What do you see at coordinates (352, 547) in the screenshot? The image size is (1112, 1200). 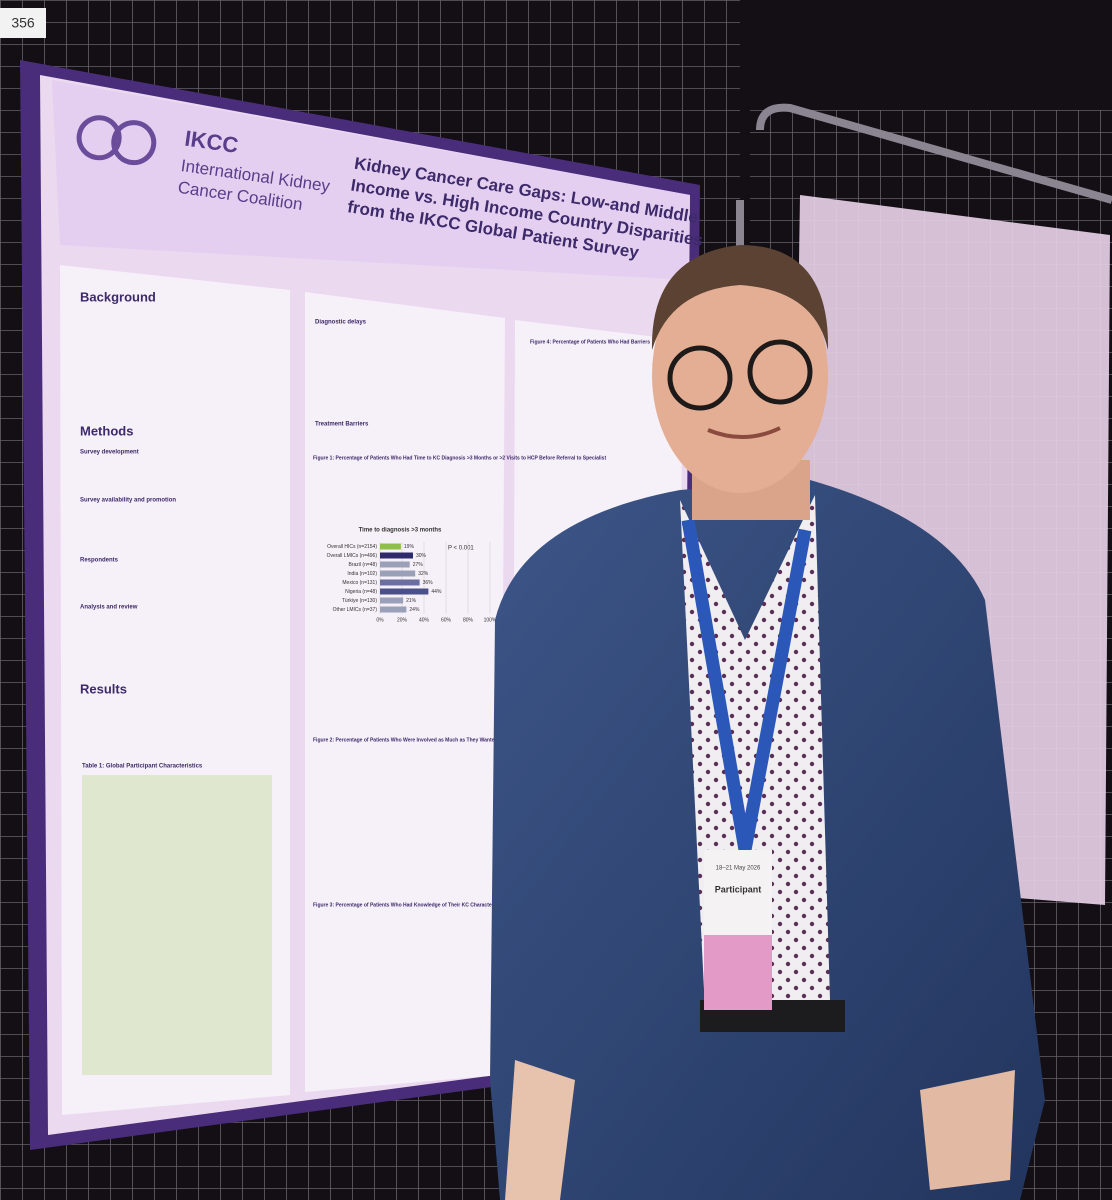 I see `y-tick-label: Overall HICs (n=2154)` at bounding box center [352, 547].